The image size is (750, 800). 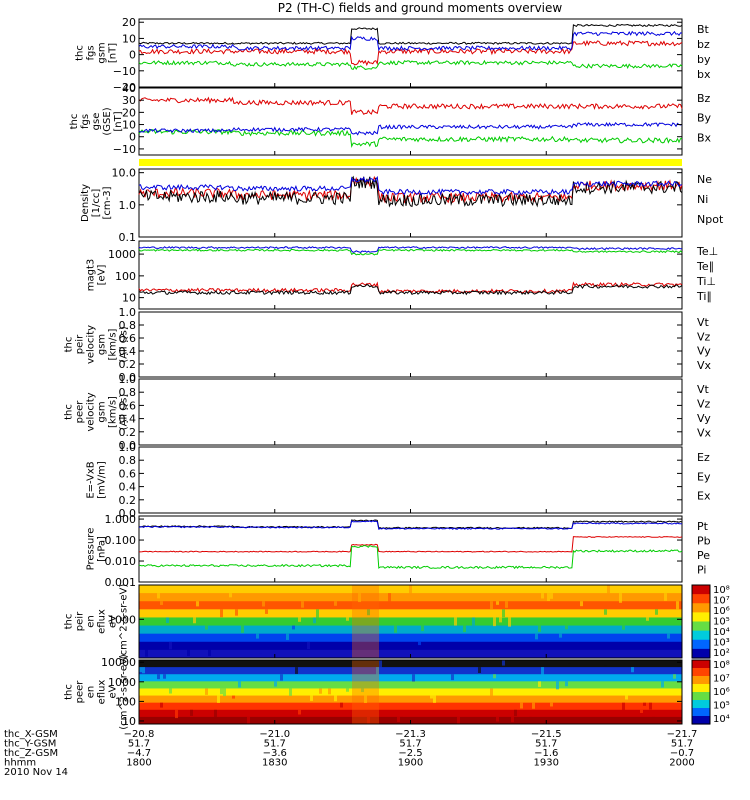 I want to click on y-axis-label: thcpeirenefluxeV(cm^2-s-sr-eV), so click(x=97, y=622).